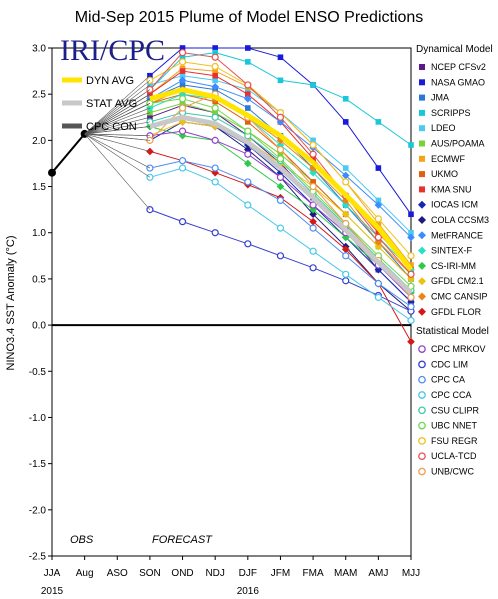  I want to click on legend-label: UCLA-TCD, so click(454, 456).